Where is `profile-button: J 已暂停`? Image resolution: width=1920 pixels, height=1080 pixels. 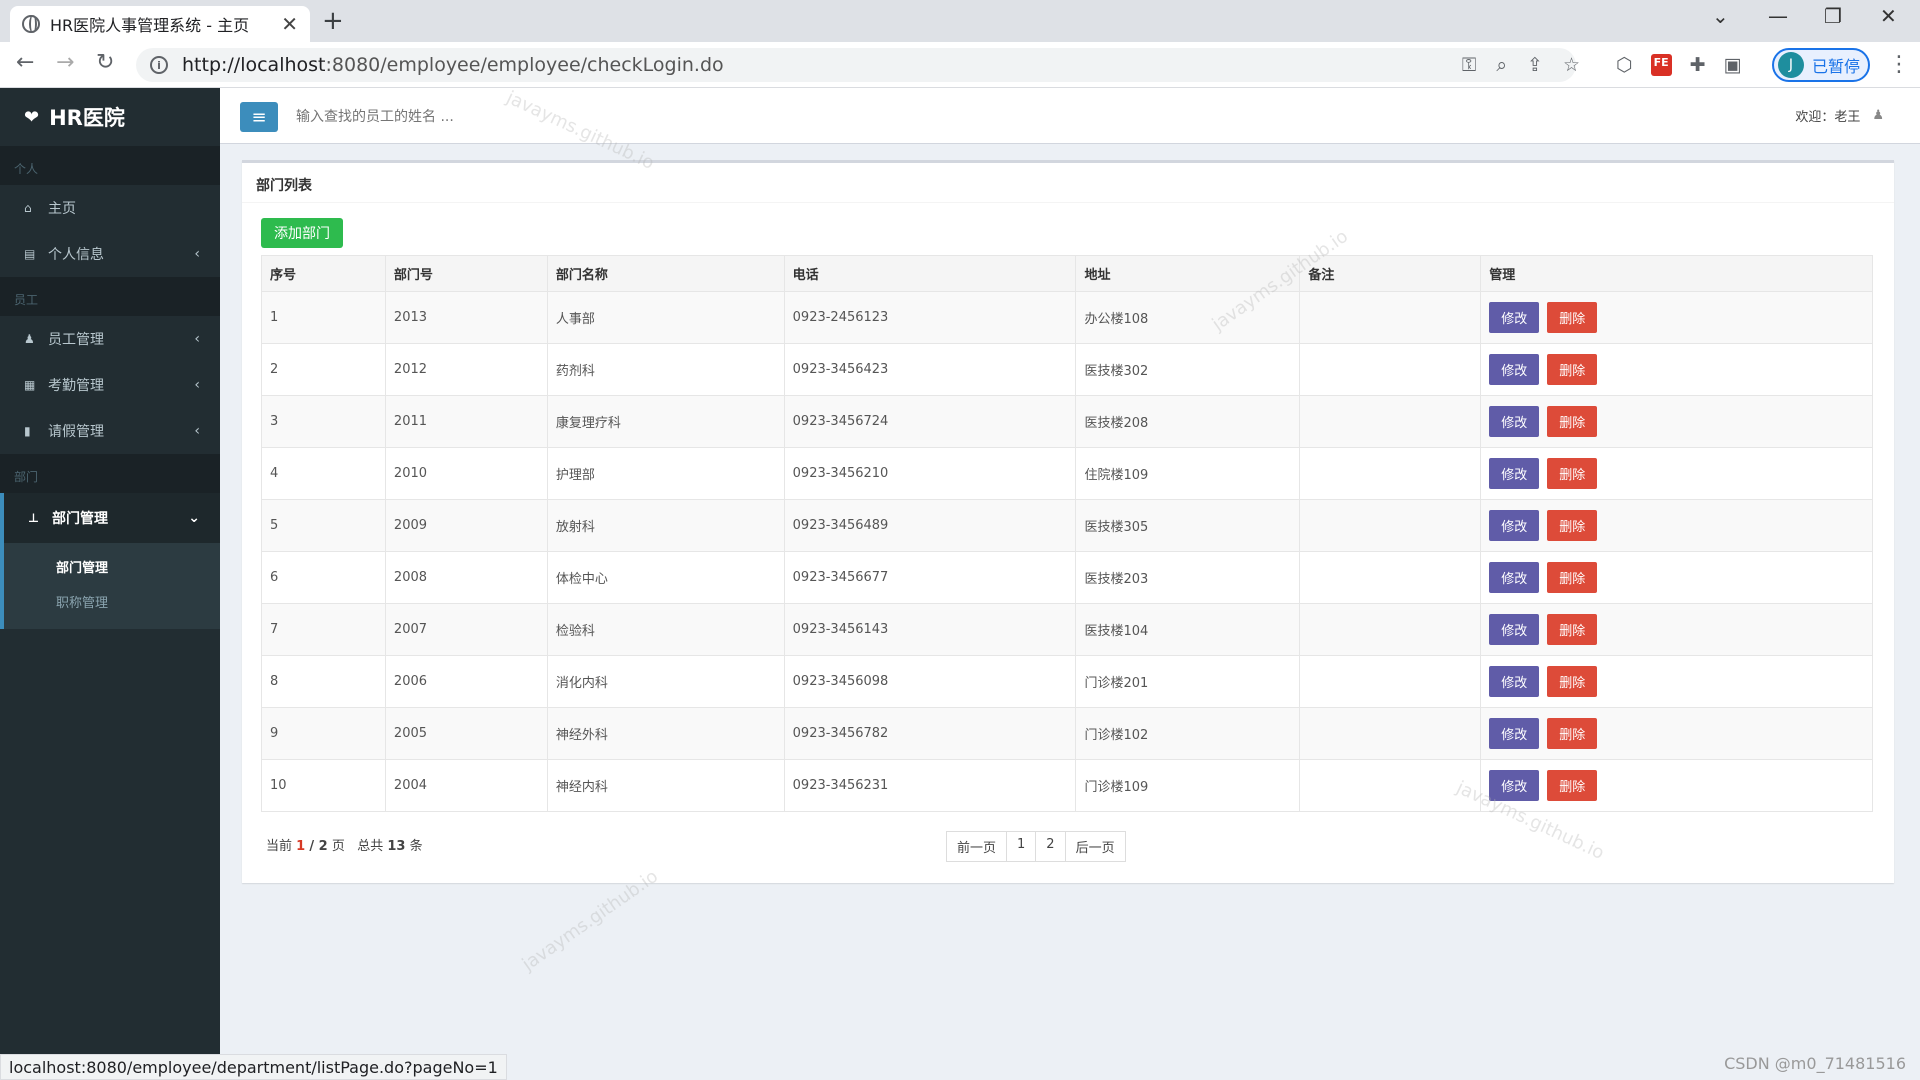
profile-button: J 已暂停 is located at coordinates (1821, 65).